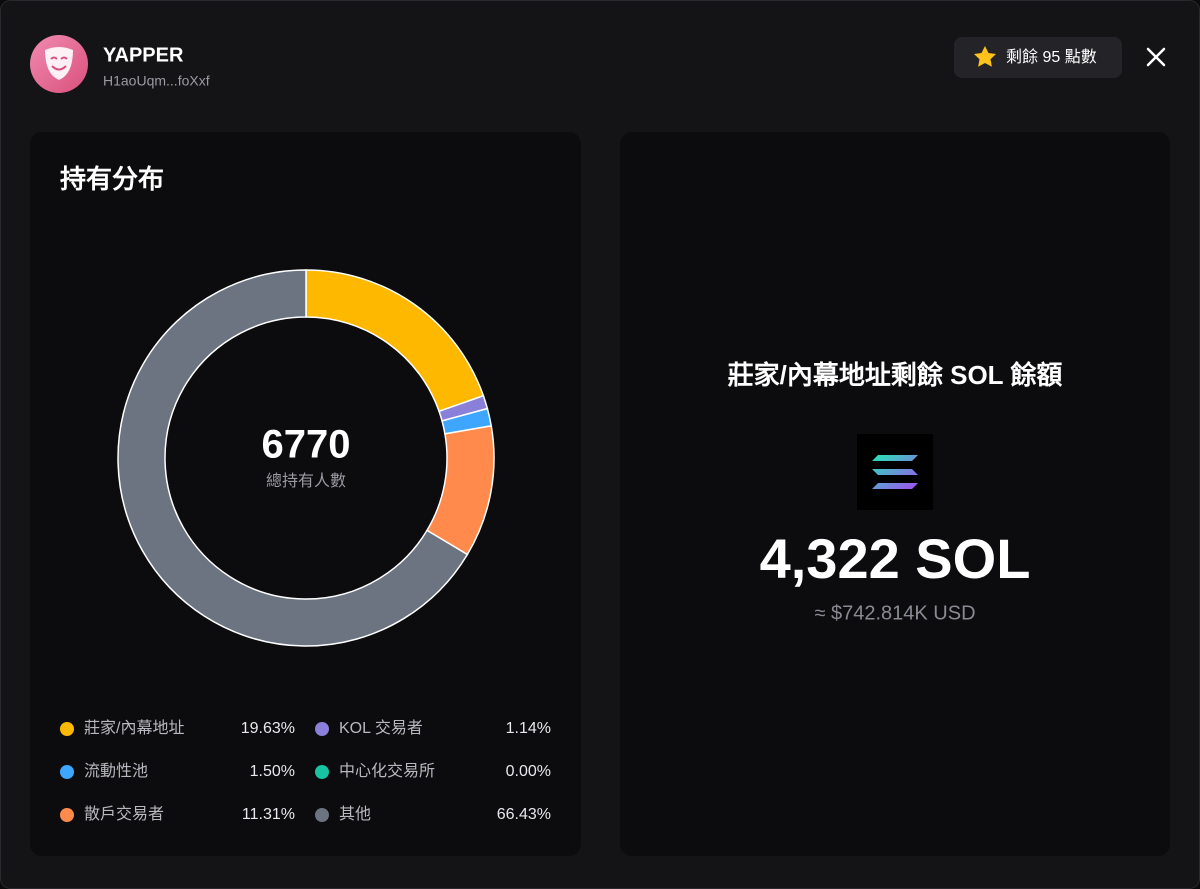  What do you see at coordinates (1051, 57) in the screenshot?
I see `points: 剩餘 95 點數` at bounding box center [1051, 57].